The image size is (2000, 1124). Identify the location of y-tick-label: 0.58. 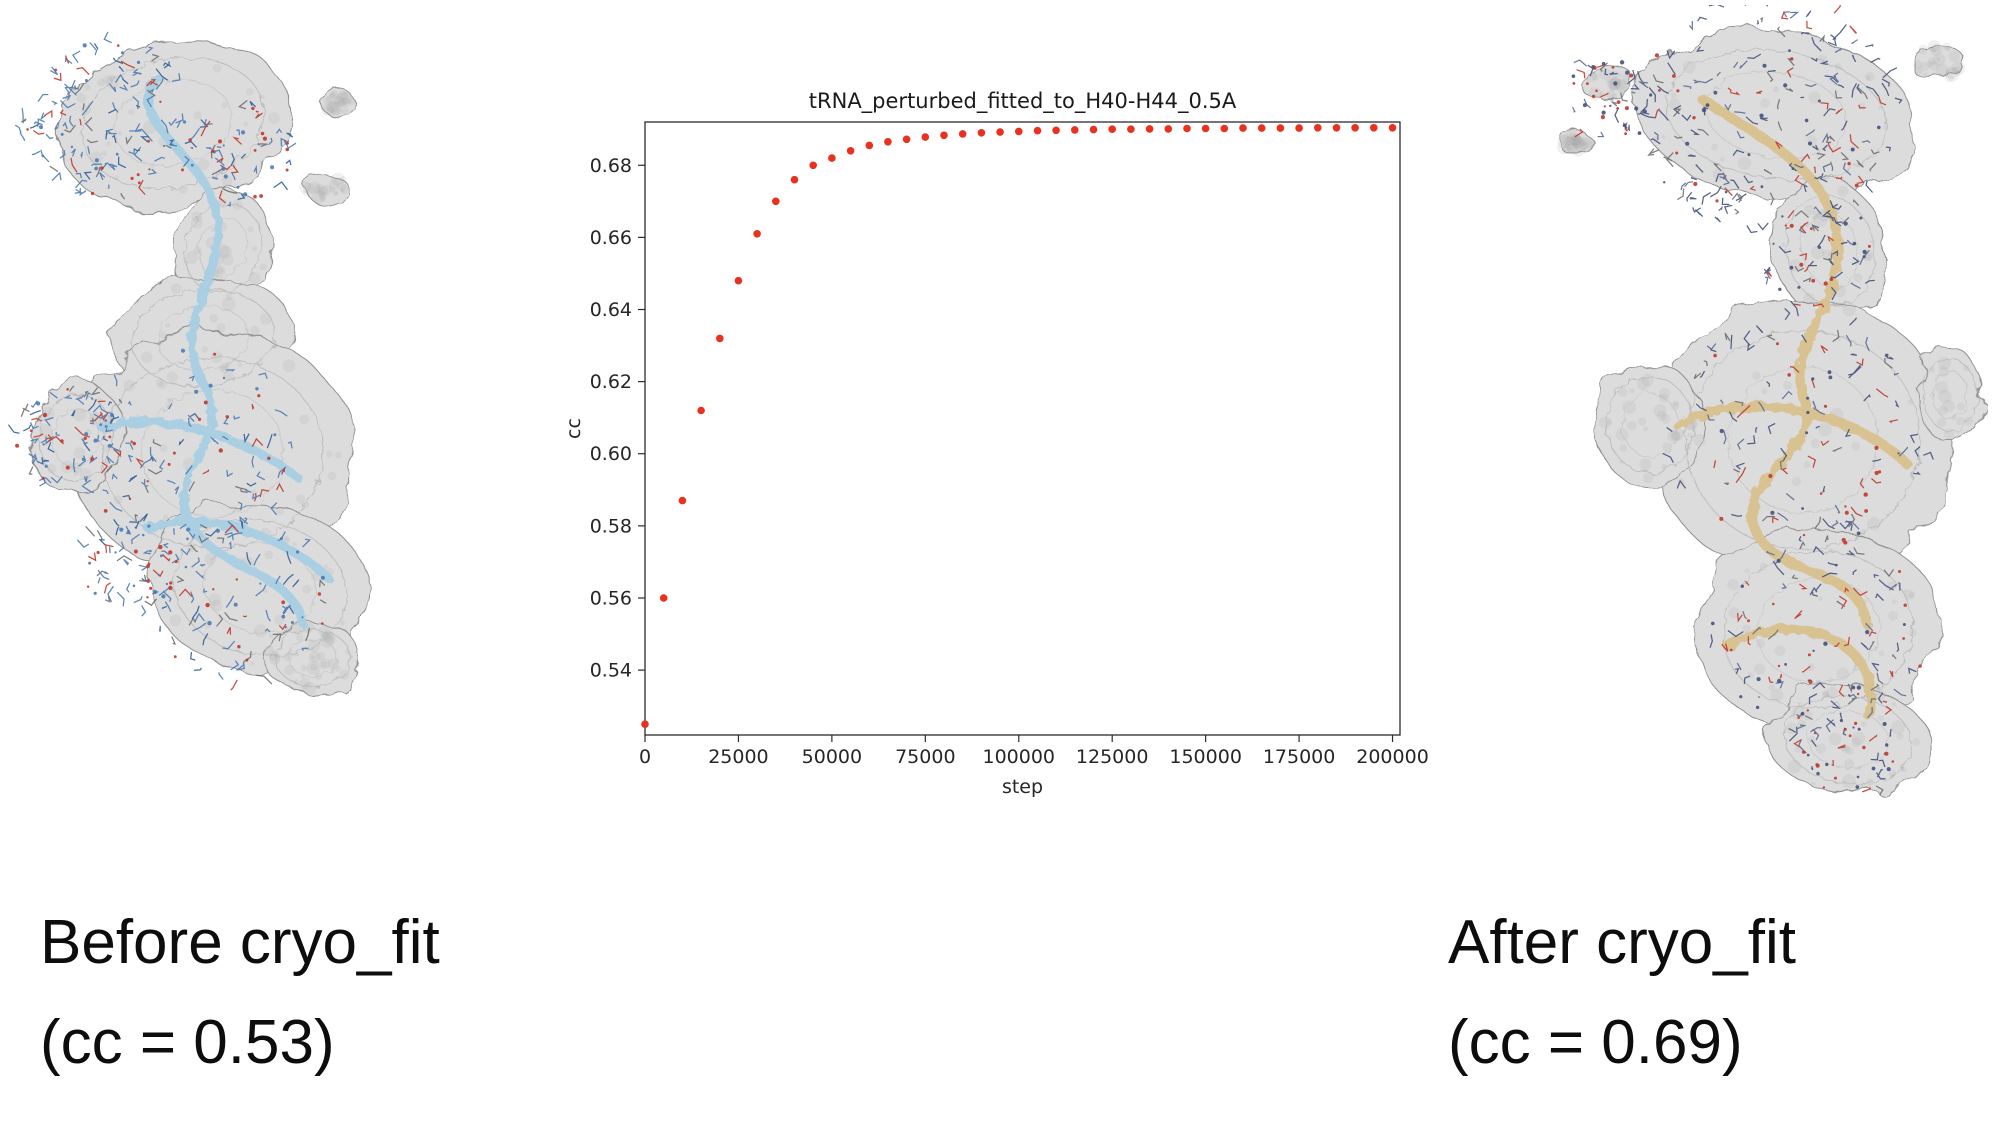
(611, 526).